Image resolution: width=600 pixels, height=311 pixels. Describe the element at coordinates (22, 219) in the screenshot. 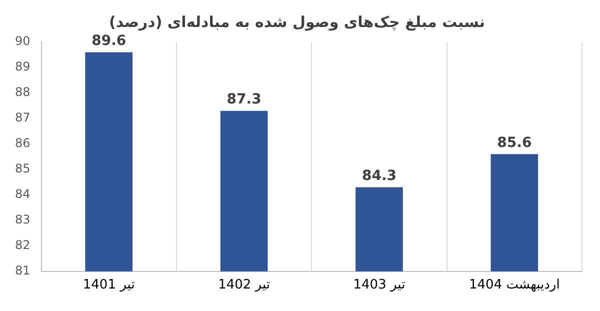

I see `y-tick-label: 83` at that location.